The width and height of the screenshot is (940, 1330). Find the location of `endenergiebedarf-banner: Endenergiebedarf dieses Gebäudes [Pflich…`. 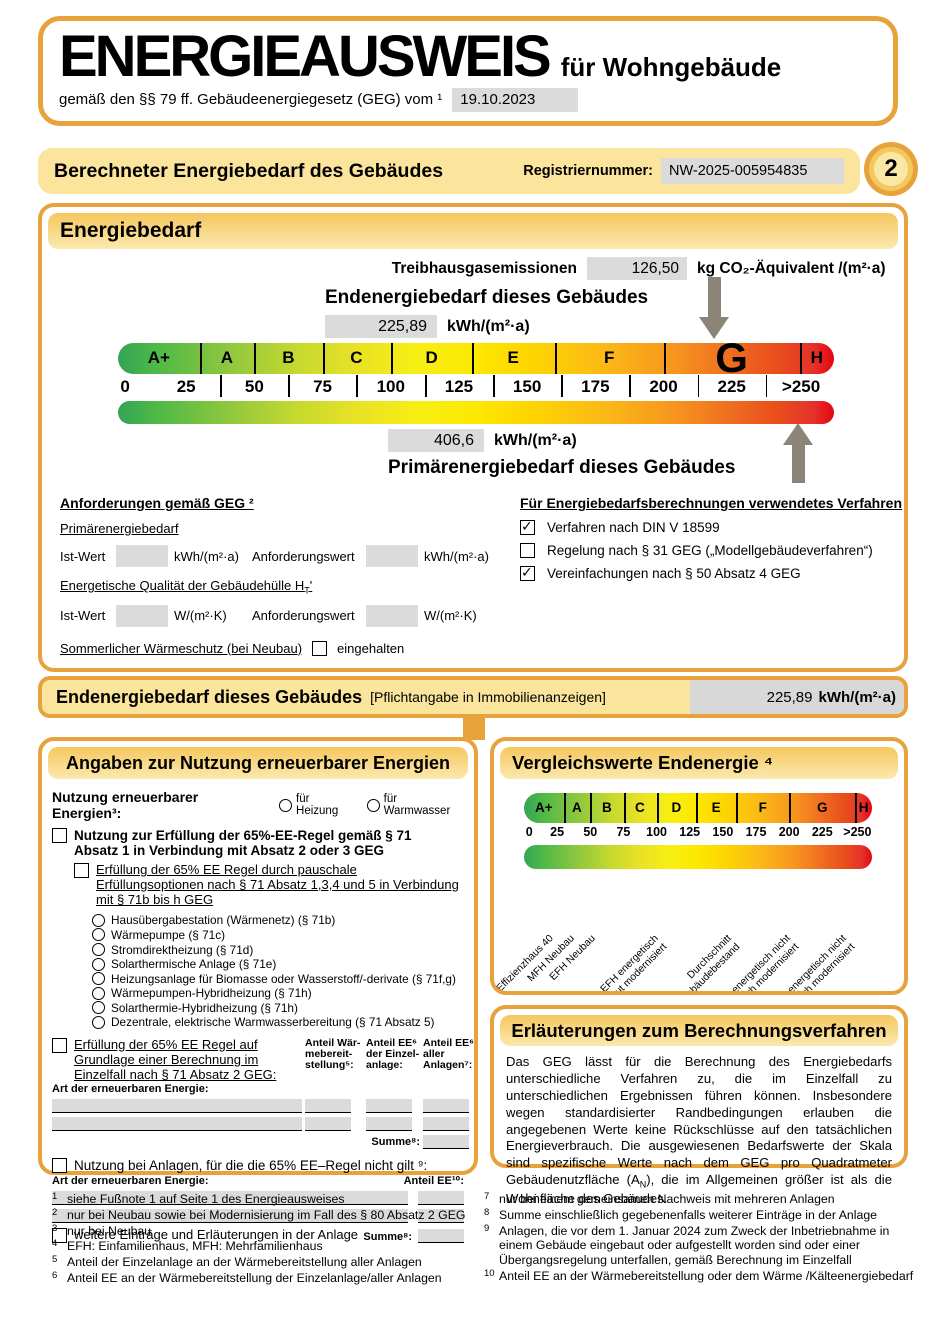

endenergiebedarf-banner: Endenergiebedarf dieses Gebäudes [Pflich… is located at coordinates (473, 697).